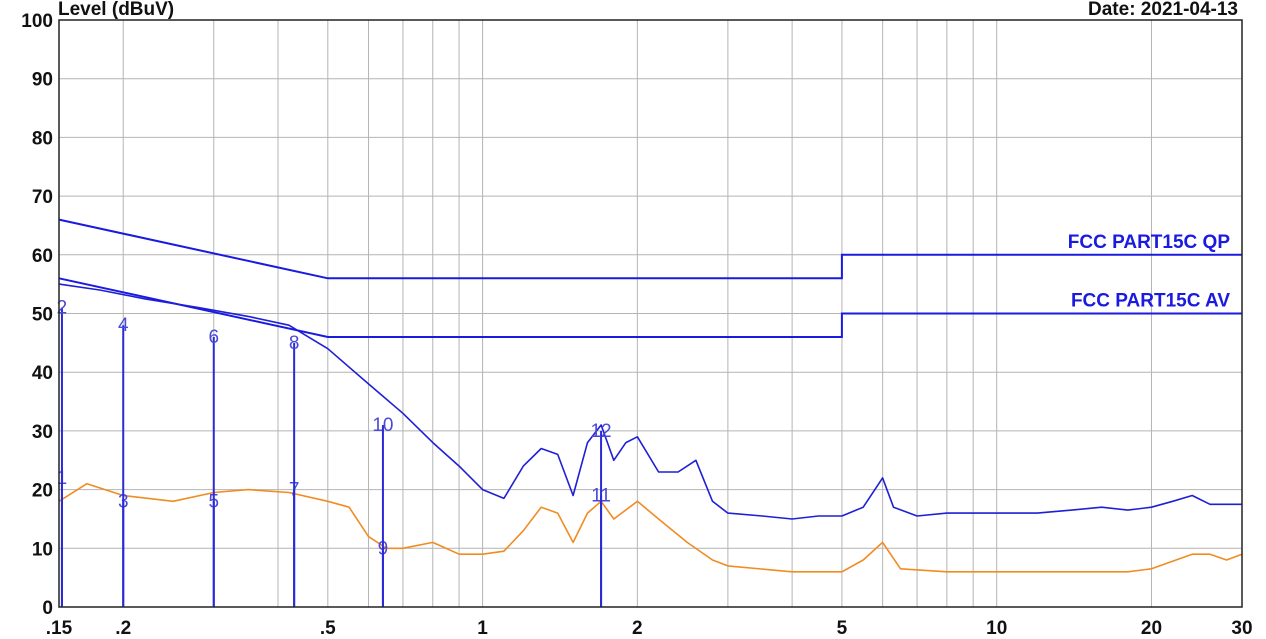  What do you see at coordinates (42, 549) in the screenshot?
I see `y-tick-label: 10` at bounding box center [42, 549].